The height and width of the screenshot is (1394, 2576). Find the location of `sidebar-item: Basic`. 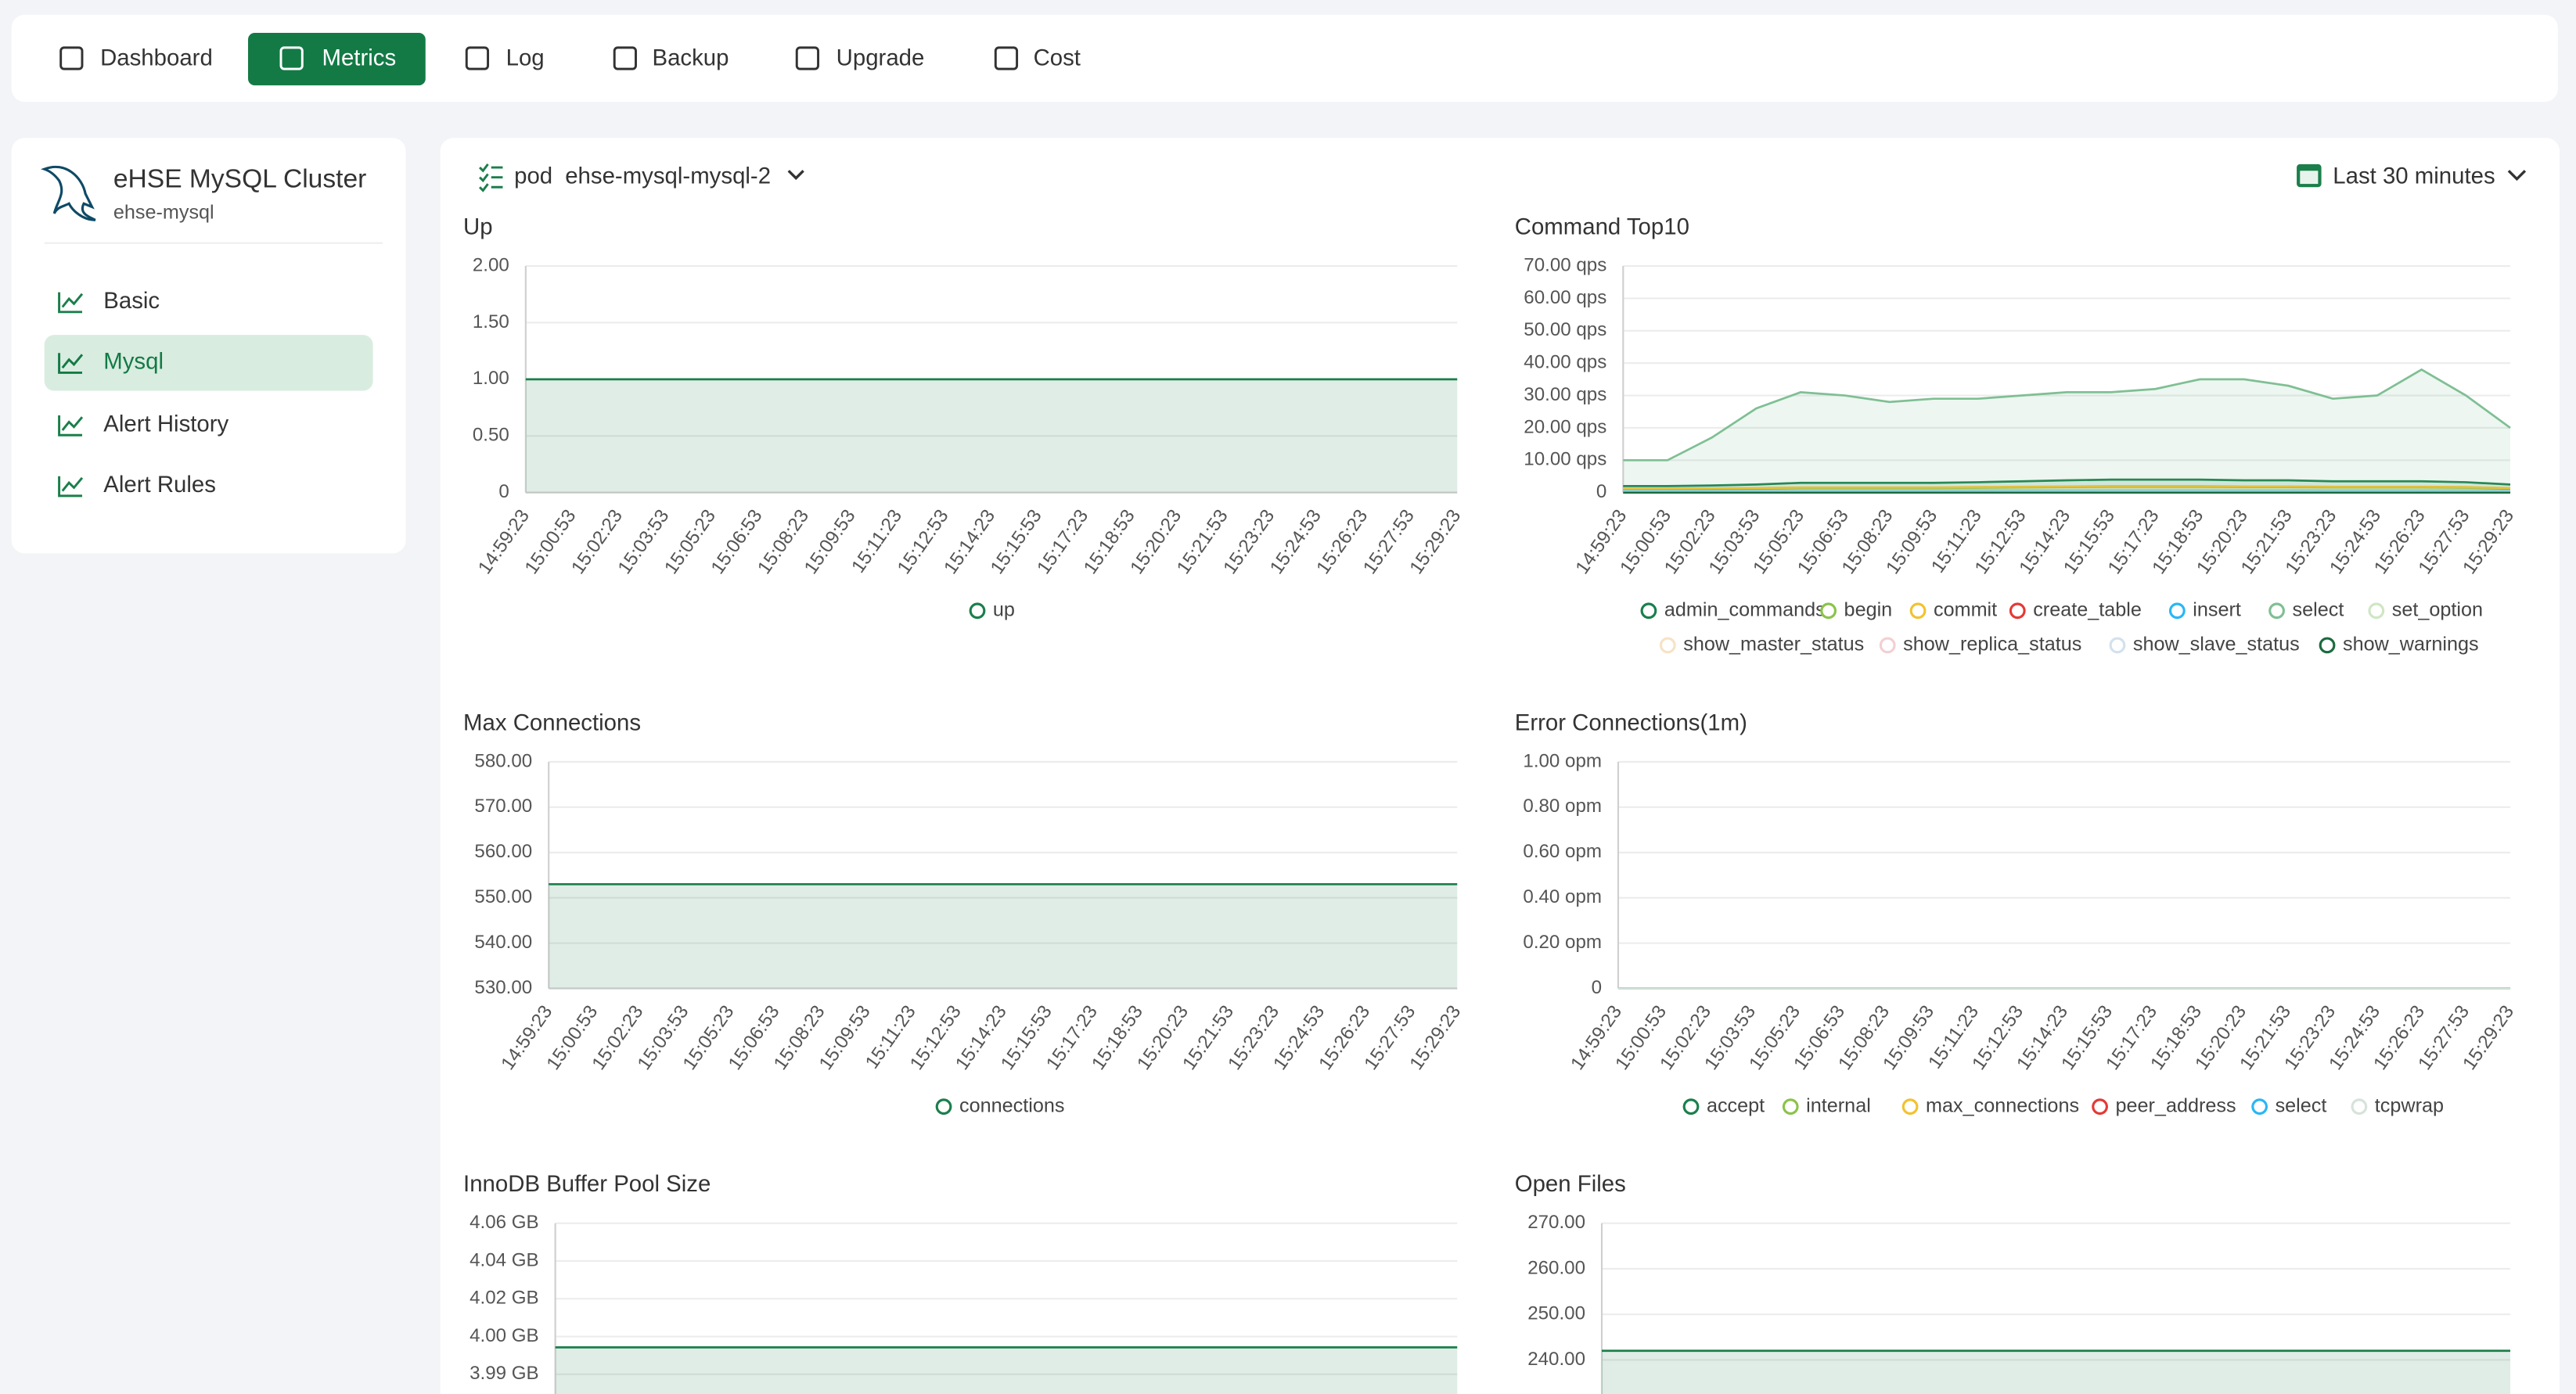

sidebar-item: Basic is located at coordinates (132, 301).